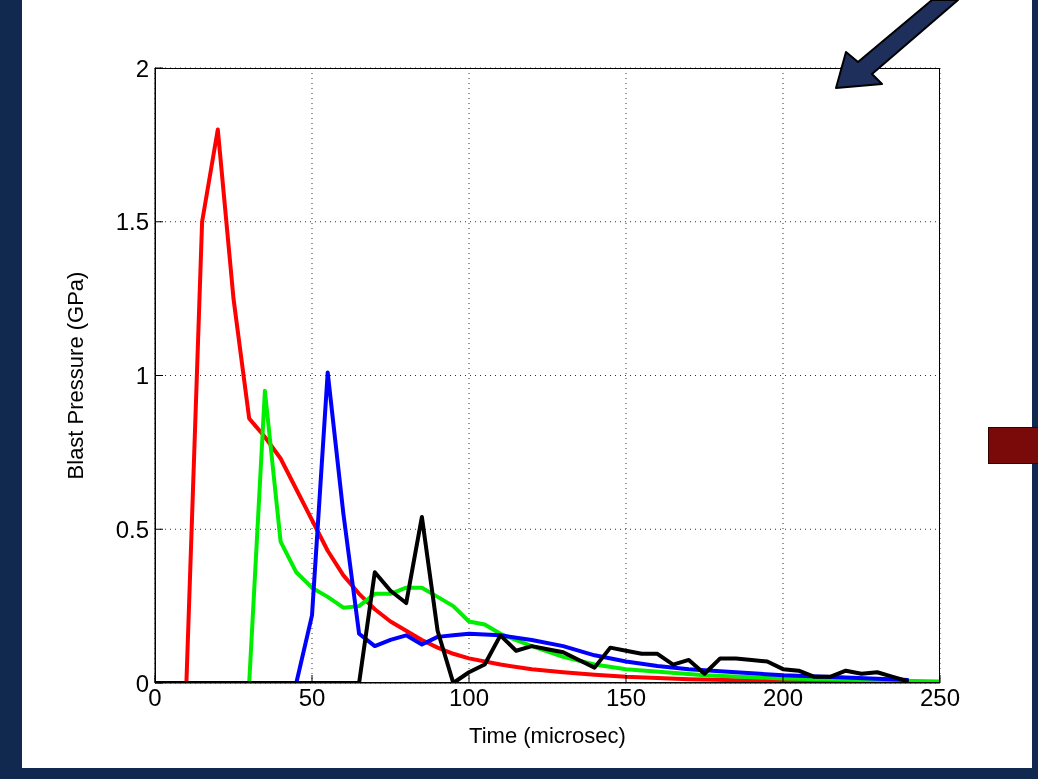 This screenshot has width=1038, height=779. I want to click on x-tick-label: 50, so click(312, 698).